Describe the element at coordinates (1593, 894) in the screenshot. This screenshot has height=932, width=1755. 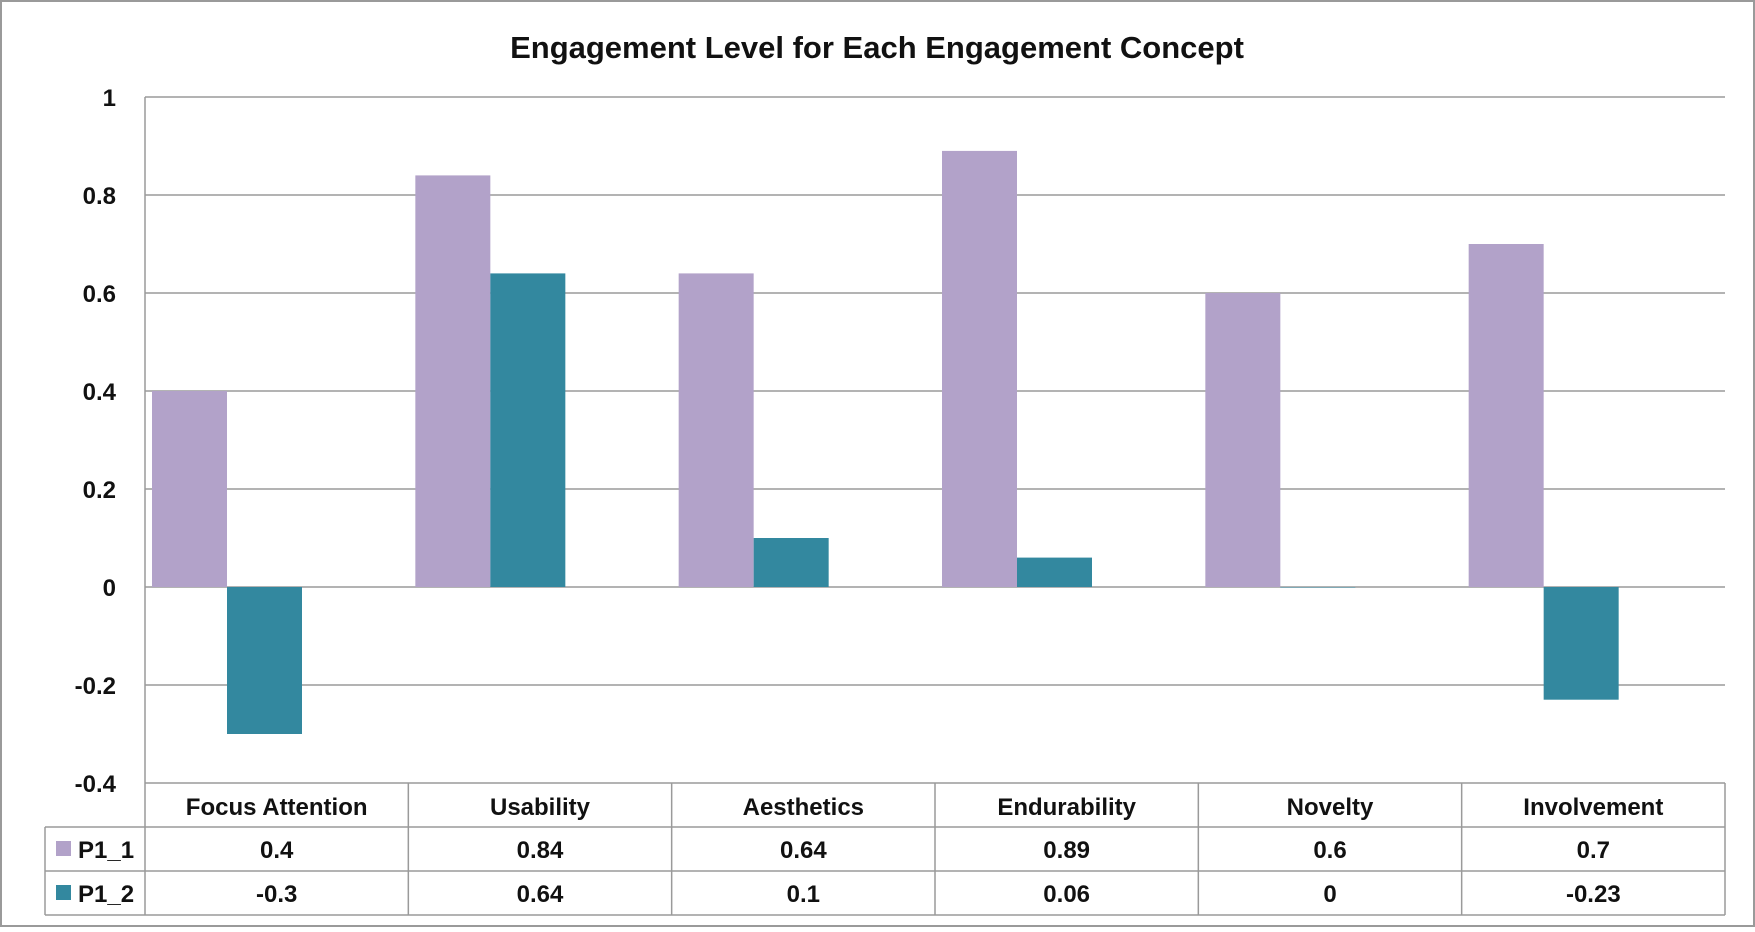
I see `table-value: -0.23` at that location.